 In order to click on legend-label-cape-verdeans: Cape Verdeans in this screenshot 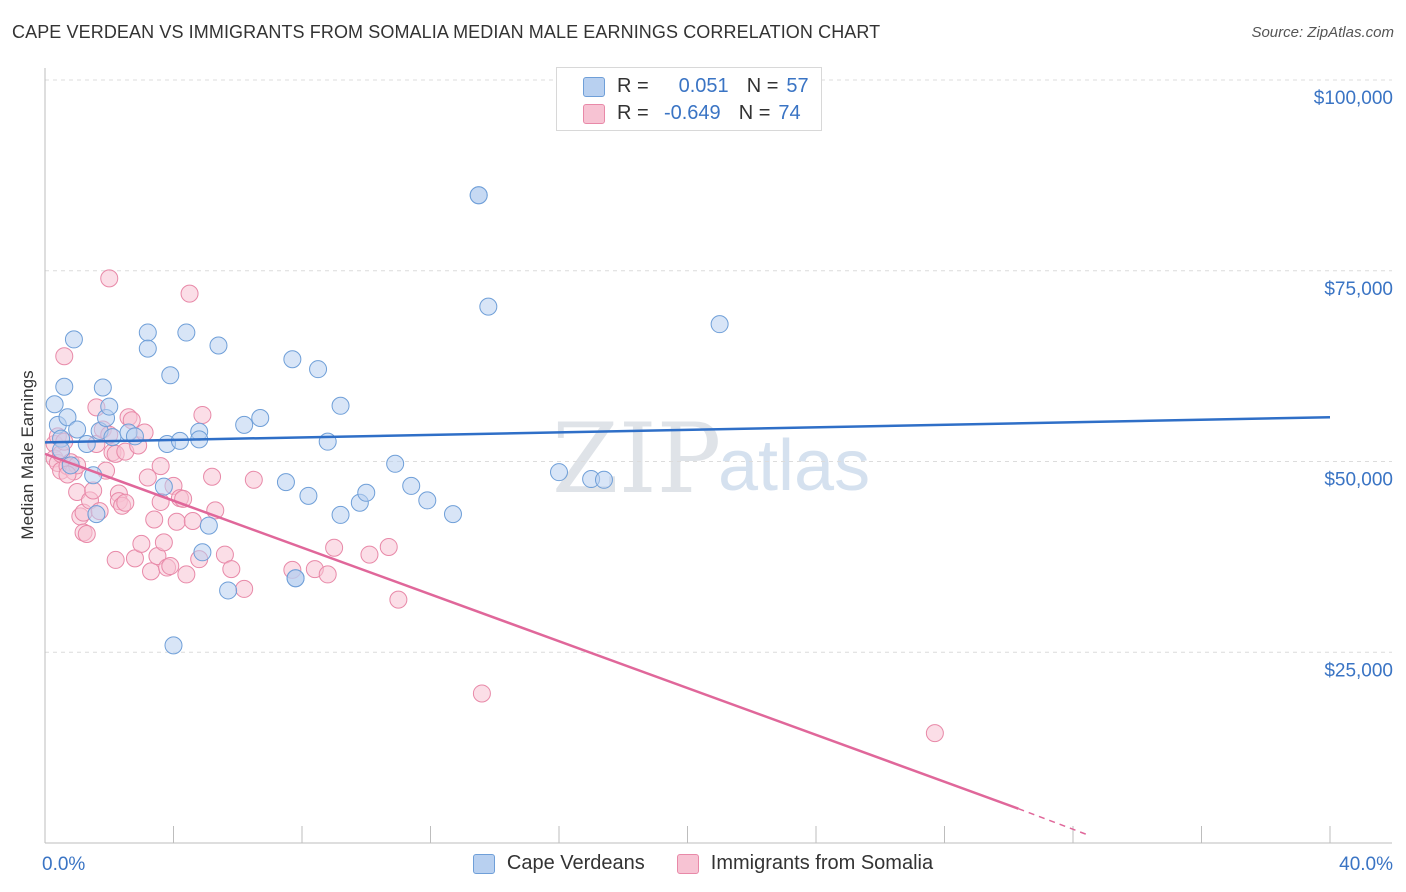, I will do `click(575, 863)`.